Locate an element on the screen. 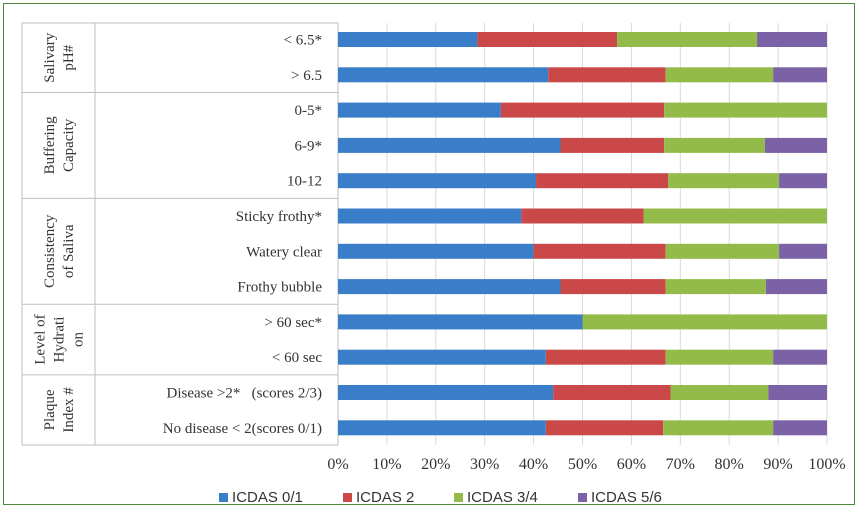 The height and width of the screenshot is (510, 860). x-tick-label: 70% is located at coordinates (680, 464).